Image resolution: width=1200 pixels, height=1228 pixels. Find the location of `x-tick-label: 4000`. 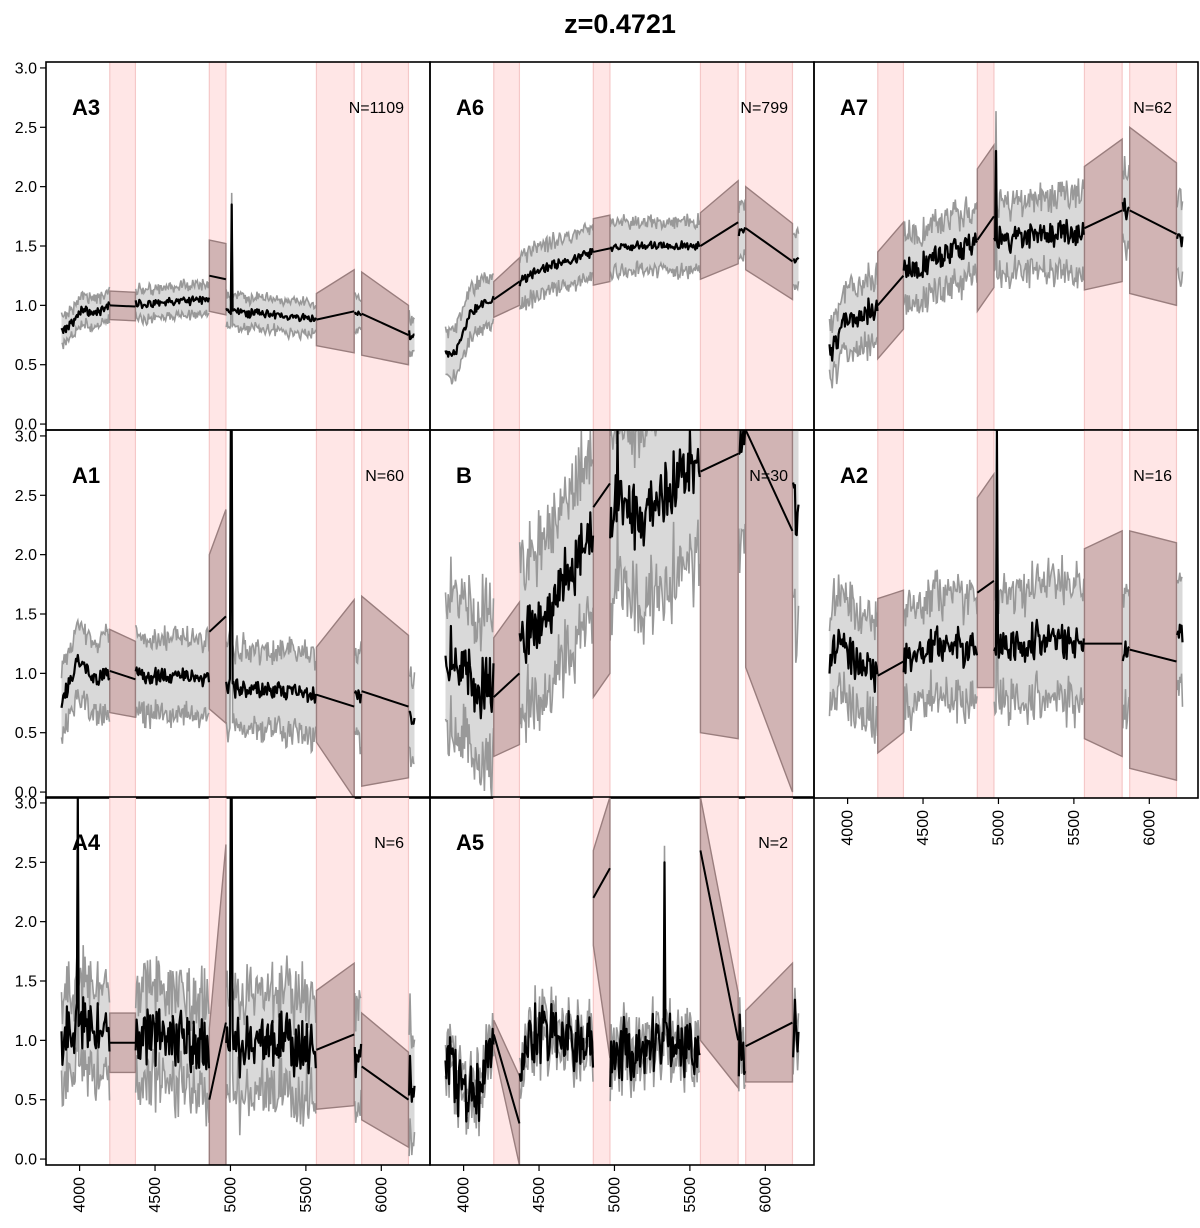

x-tick-label: 4000 is located at coordinates (464, 1195).